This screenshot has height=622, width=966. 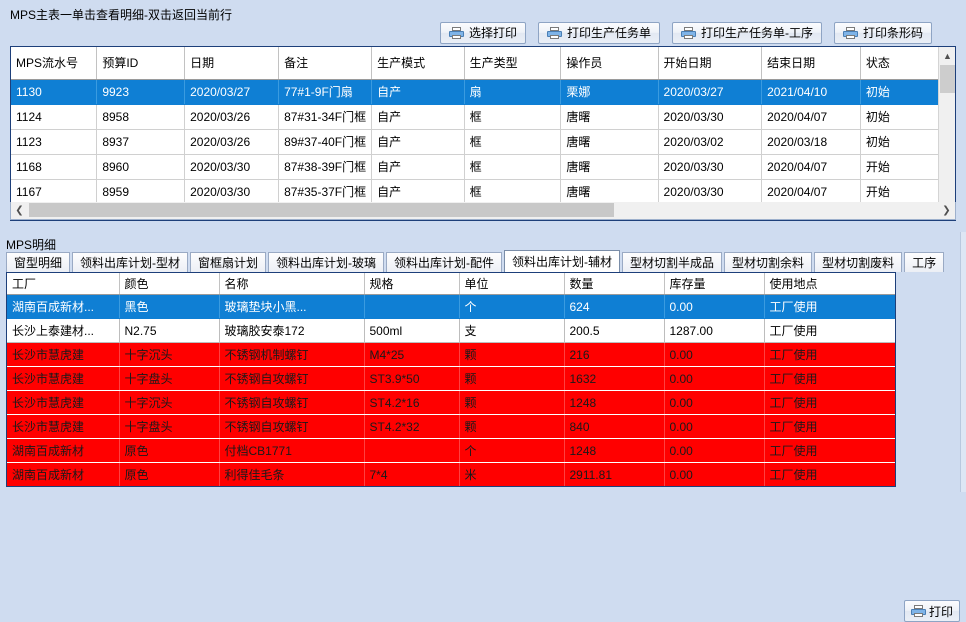 What do you see at coordinates (672, 262) in the screenshot?
I see `tab-6: 型材切割半成品` at bounding box center [672, 262].